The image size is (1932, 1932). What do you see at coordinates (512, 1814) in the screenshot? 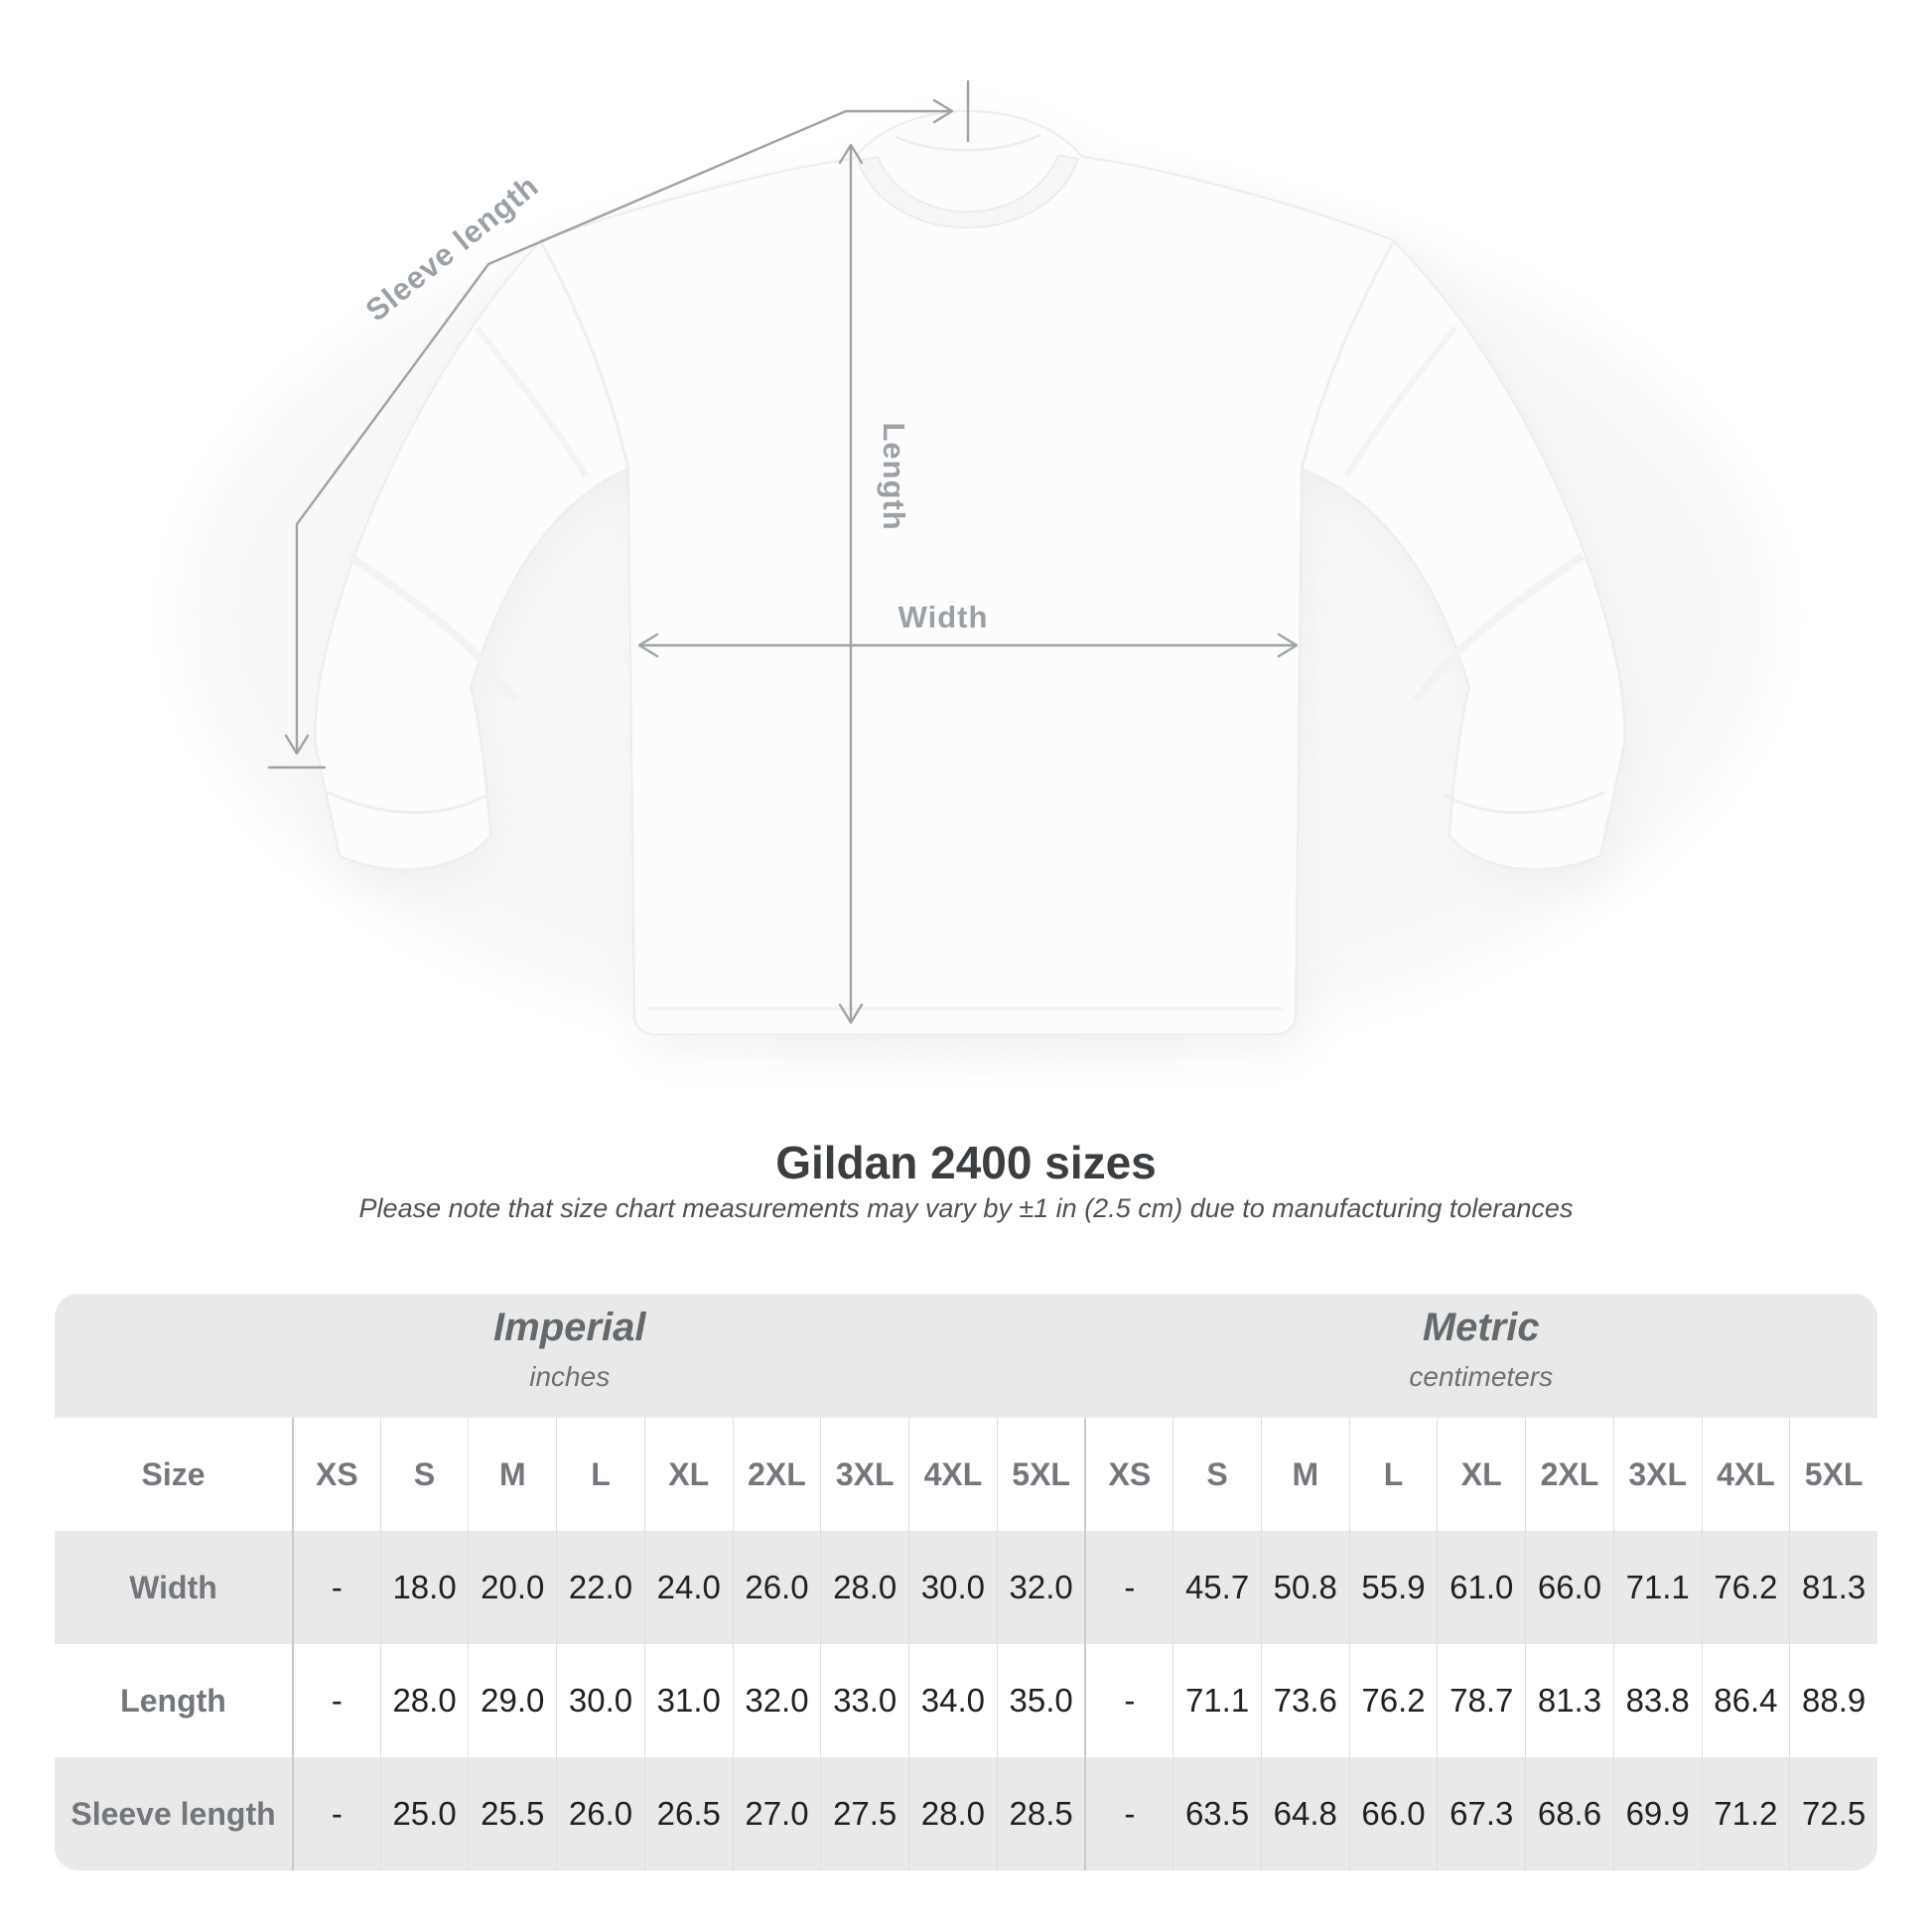
I see `table-cell: 25.5` at bounding box center [512, 1814].